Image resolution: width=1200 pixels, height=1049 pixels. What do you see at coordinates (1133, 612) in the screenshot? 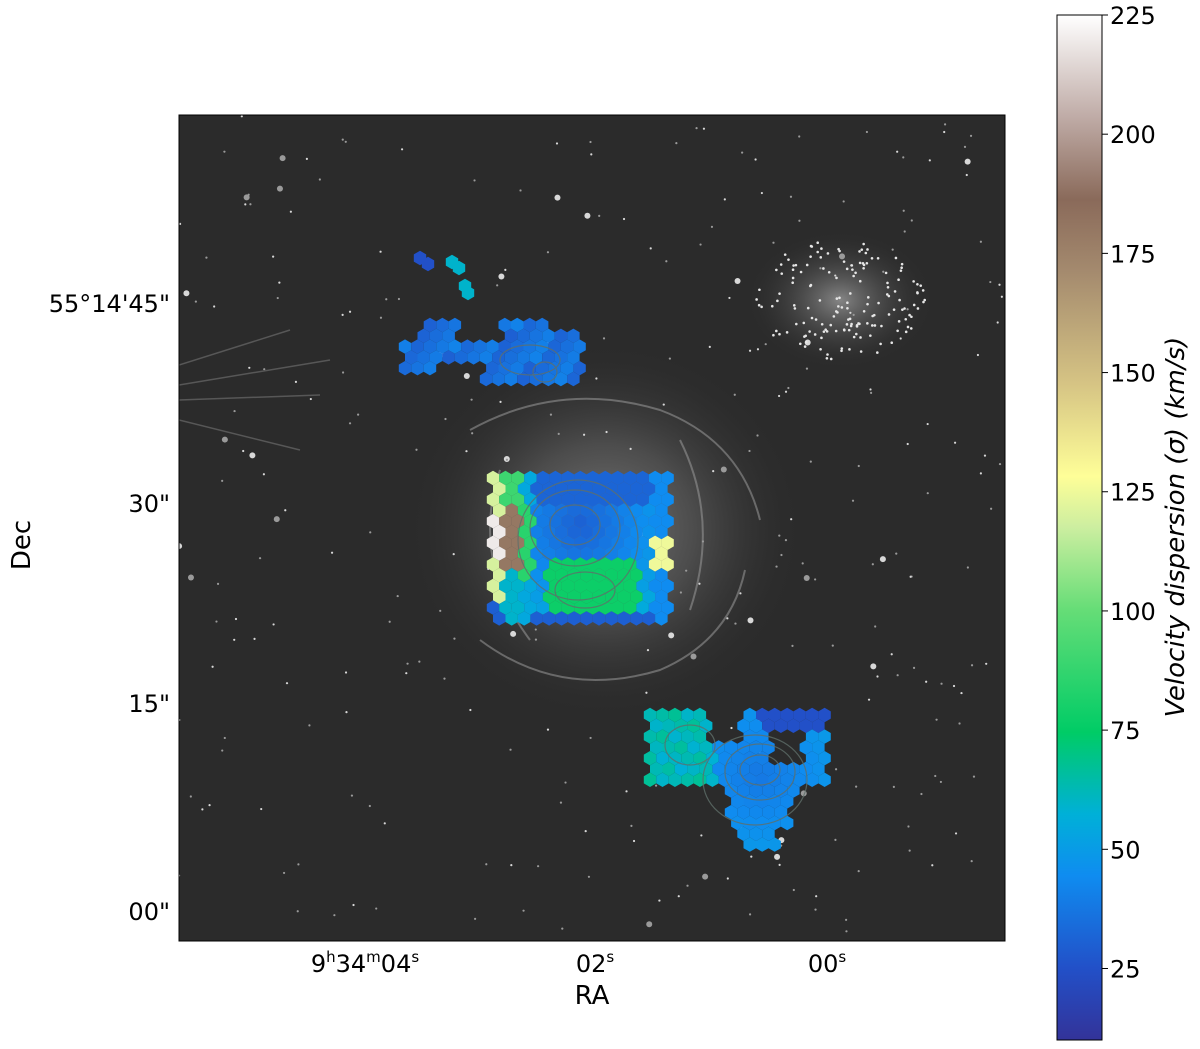
I see `colorbar-tick-label: 100` at bounding box center [1133, 612].